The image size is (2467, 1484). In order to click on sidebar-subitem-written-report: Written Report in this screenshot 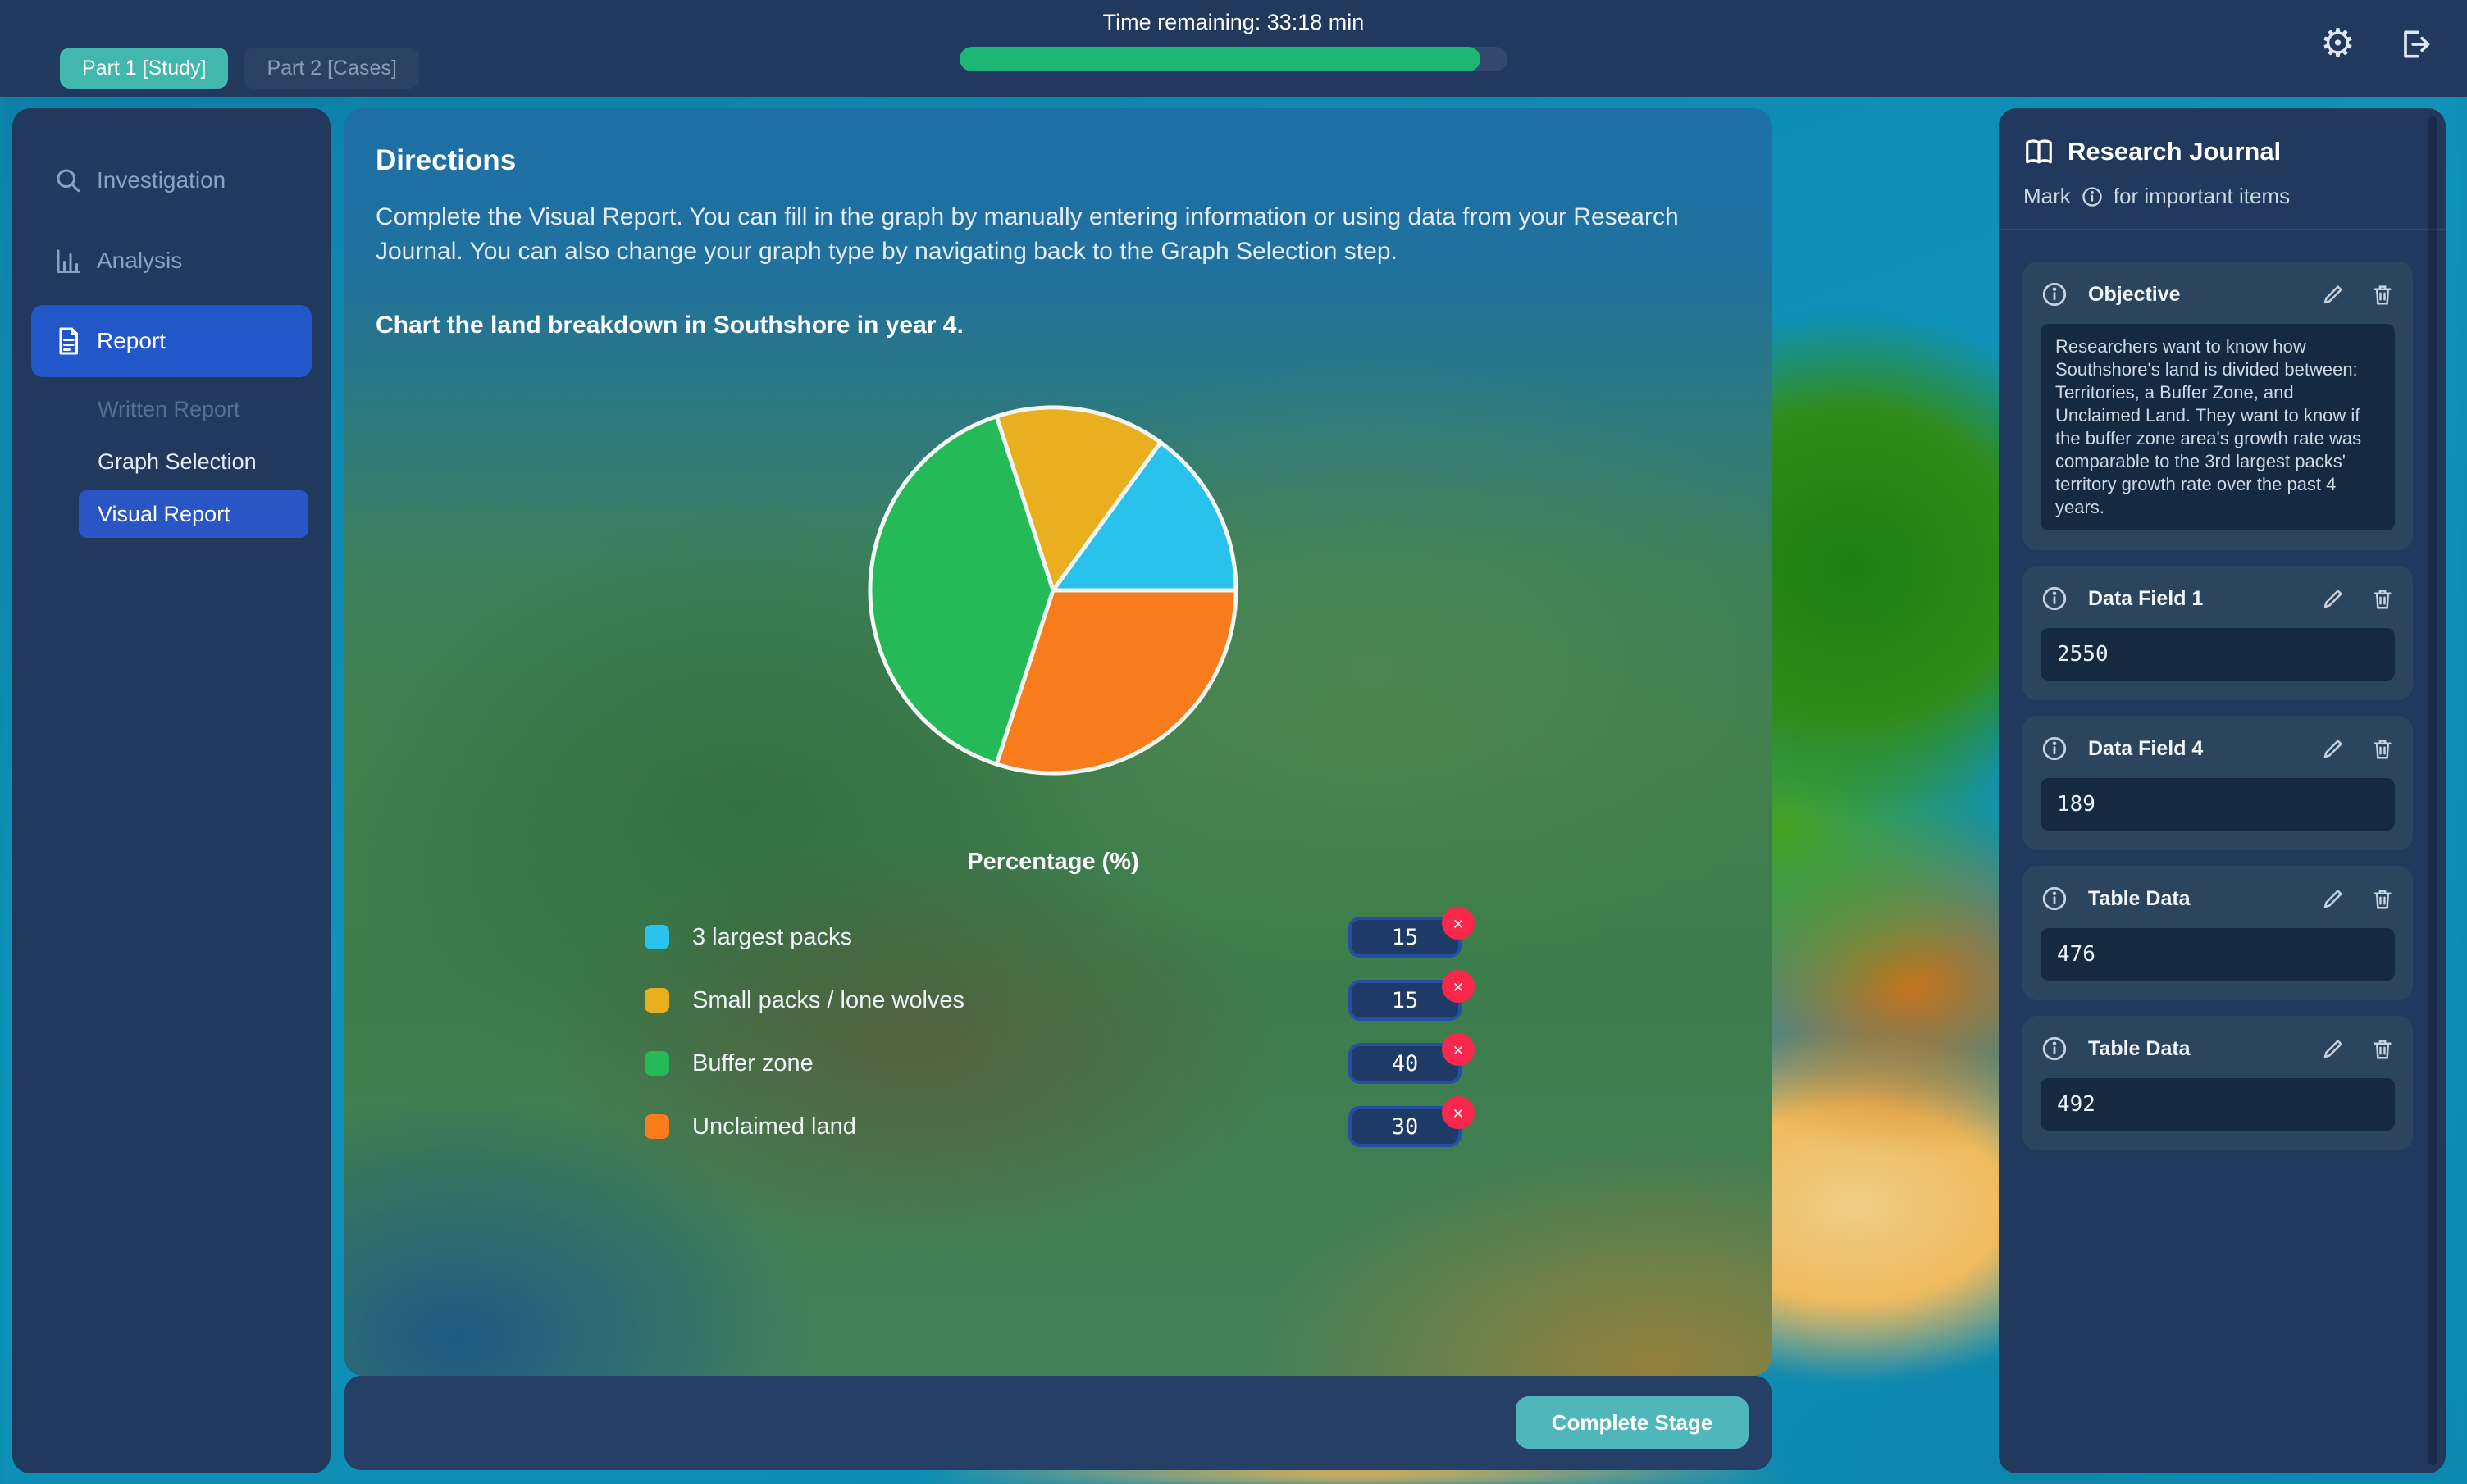, I will do `click(169, 408)`.